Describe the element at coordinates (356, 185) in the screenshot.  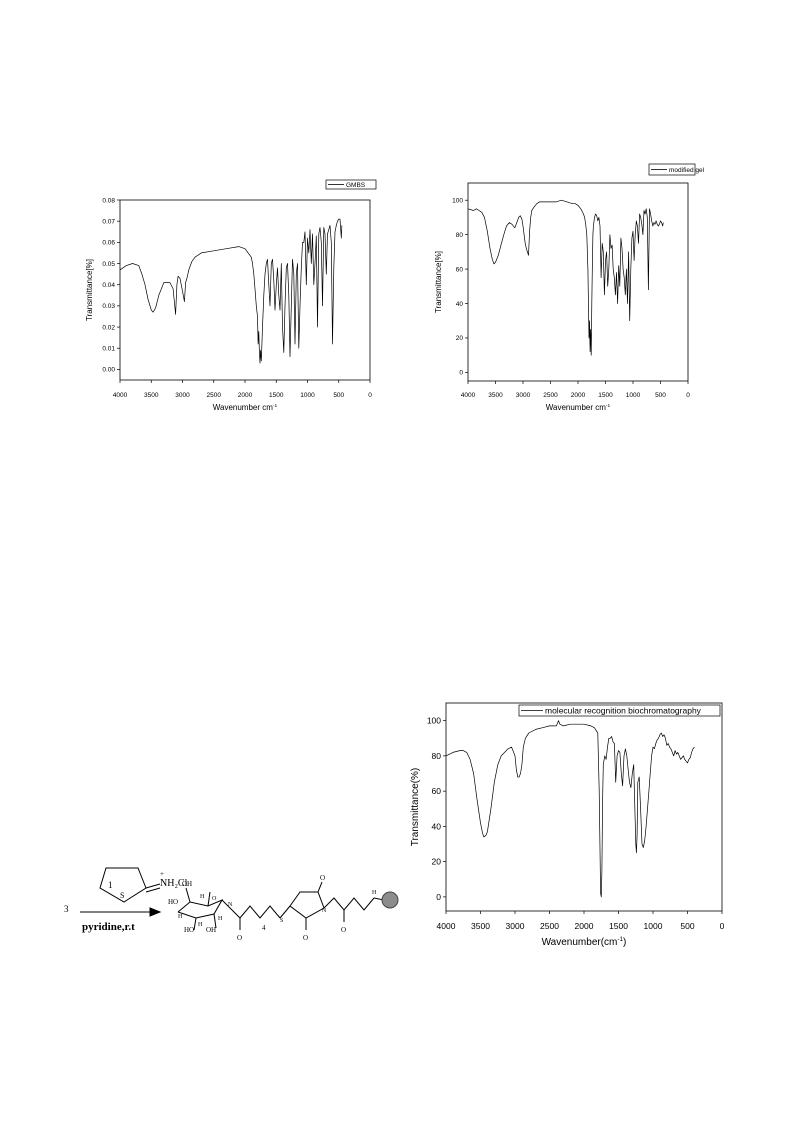
I see `legend-label: GMBS` at that location.